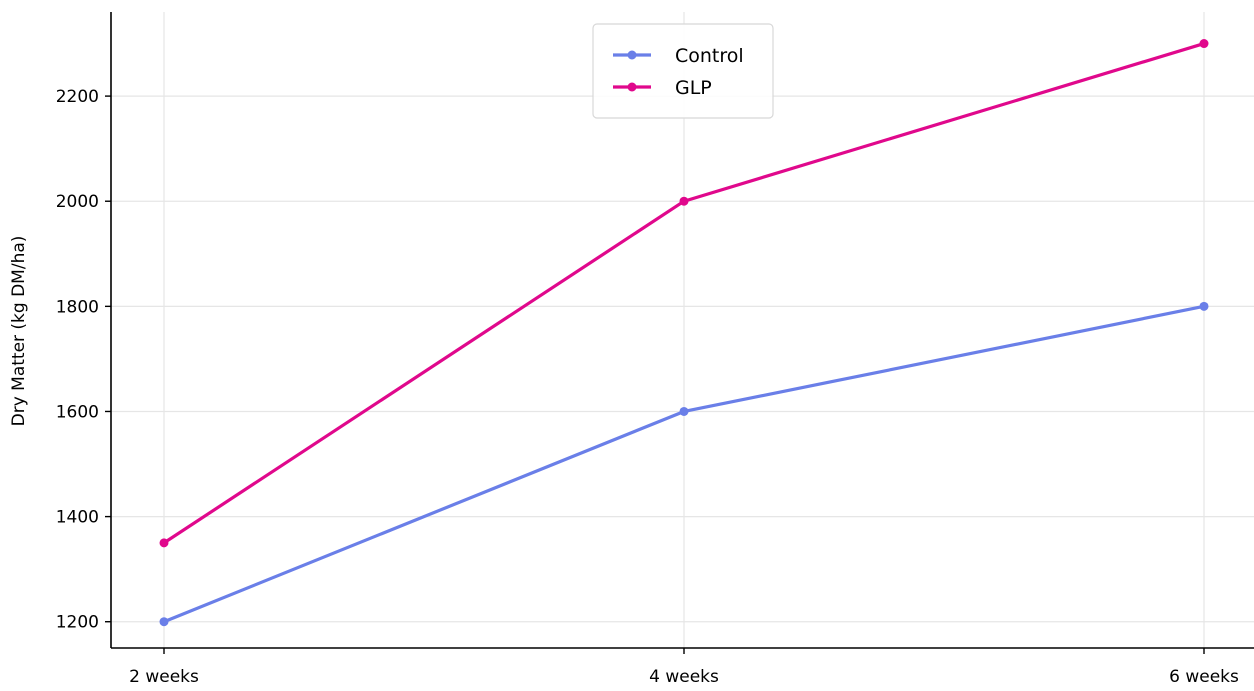 The image size is (1254, 691). Describe the element at coordinates (77, 623) in the screenshot. I see `y-tick-label: 1200` at that location.